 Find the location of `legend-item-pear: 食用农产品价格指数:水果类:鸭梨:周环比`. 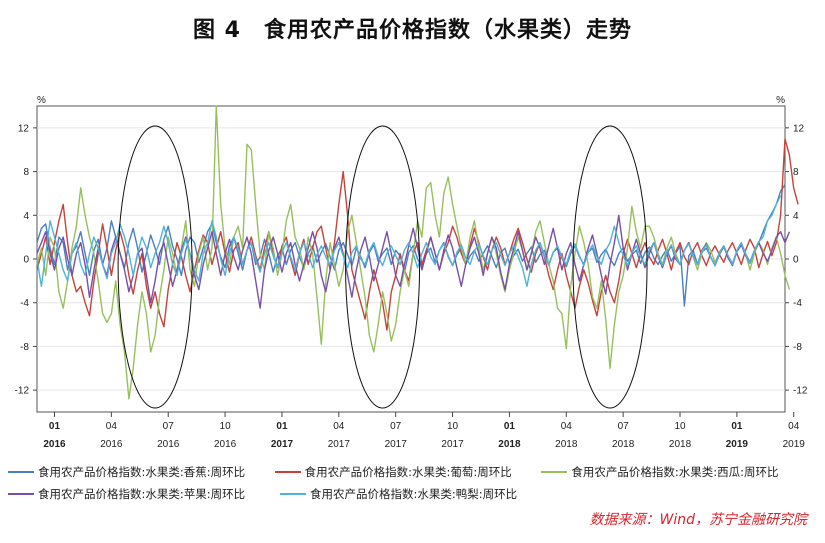

legend-item-pear: 食用农产品价格指数:水果类:鸭梨:周环比 is located at coordinates (416, 494).